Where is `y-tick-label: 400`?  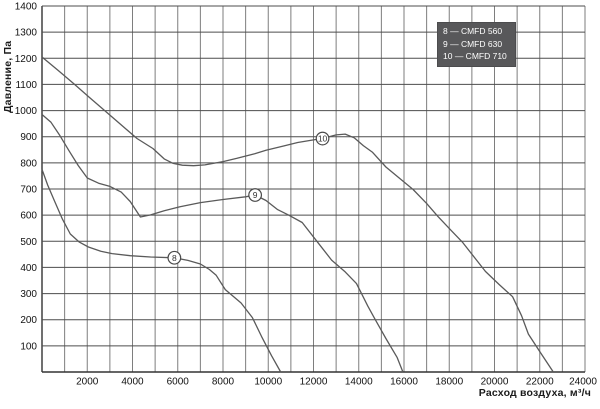 y-tick-label: 400 is located at coordinates (28, 268).